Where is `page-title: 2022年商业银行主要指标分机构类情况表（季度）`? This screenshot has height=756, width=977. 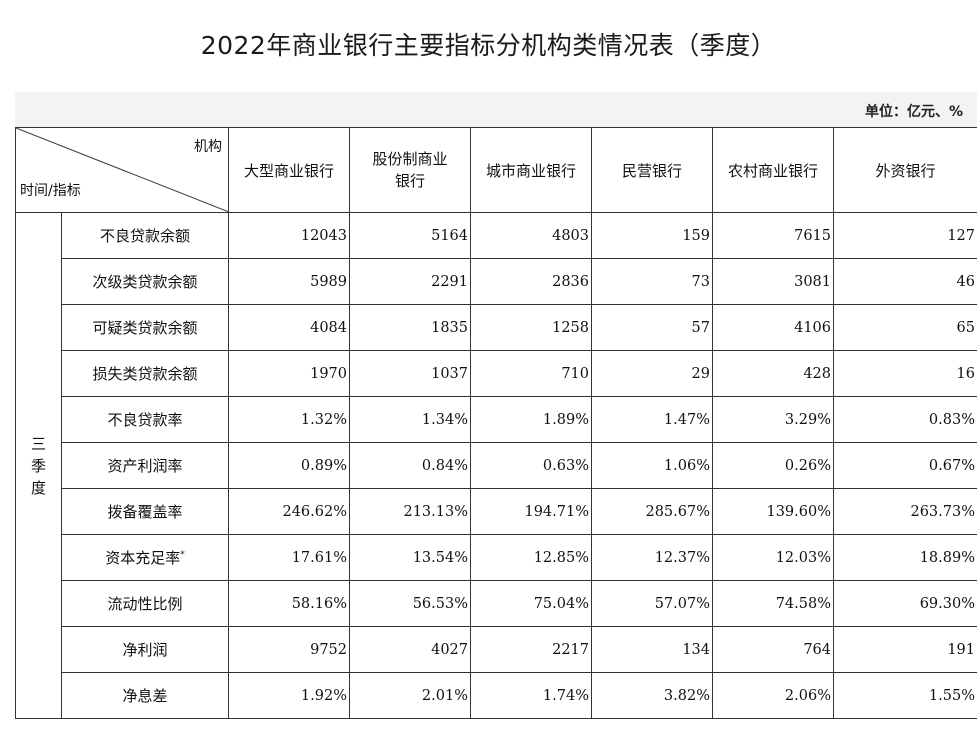
page-title: 2022年商业银行主要指标分机构类情况表（季度） is located at coordinates (488, 45).